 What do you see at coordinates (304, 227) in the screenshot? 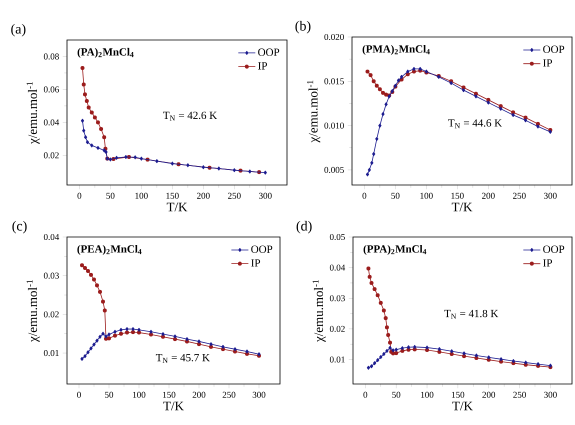
I see `chart-title: (d)` at bounding box center [304, 227].